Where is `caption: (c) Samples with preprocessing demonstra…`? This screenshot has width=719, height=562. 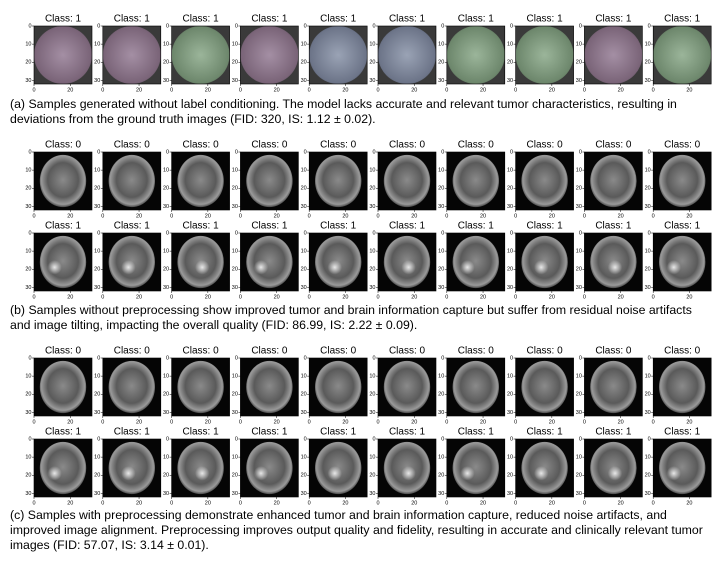 caption: (c) Samples with preprocessing demonstra… is located at coordinates (356, 530).